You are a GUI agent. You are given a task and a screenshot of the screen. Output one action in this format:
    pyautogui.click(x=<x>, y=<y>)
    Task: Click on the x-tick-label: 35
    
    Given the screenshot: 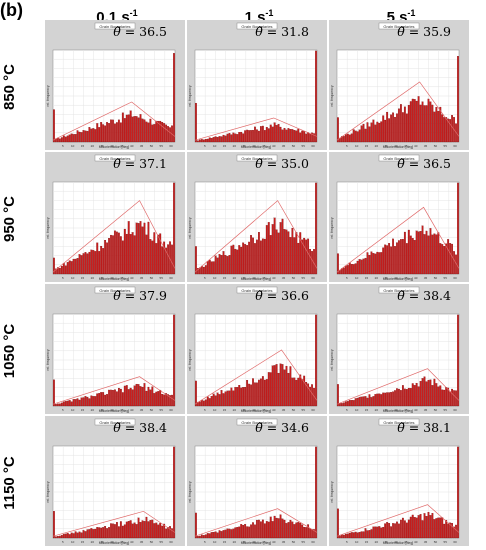 What is the action you would take?
    pyautogui.click(x=122, y=278)
    